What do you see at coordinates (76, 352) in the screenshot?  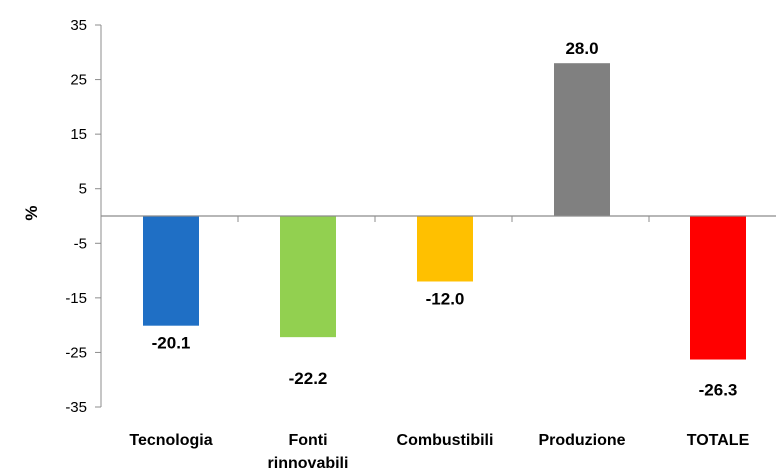 I see `y-tick-label: -25` at bounding box center [76, 352].